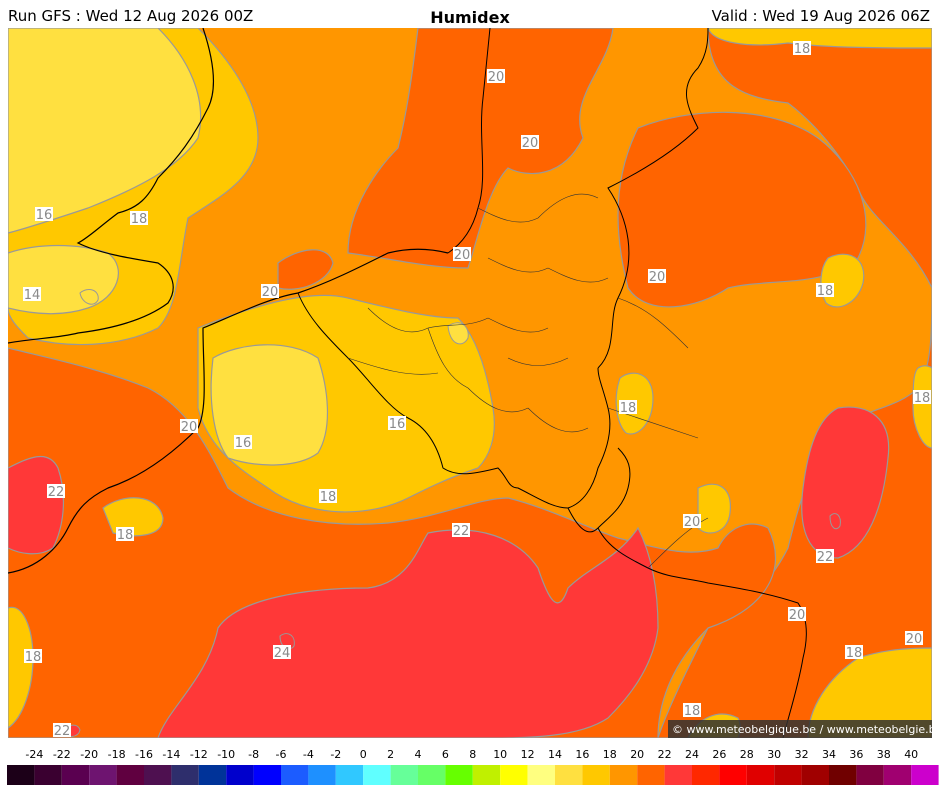  What do you see at coordinates (820, 16) in the screenshot?
I see `valid-label: Valid : Wed 19 Aug 2026 06Z` at bounding box center [820, 16].